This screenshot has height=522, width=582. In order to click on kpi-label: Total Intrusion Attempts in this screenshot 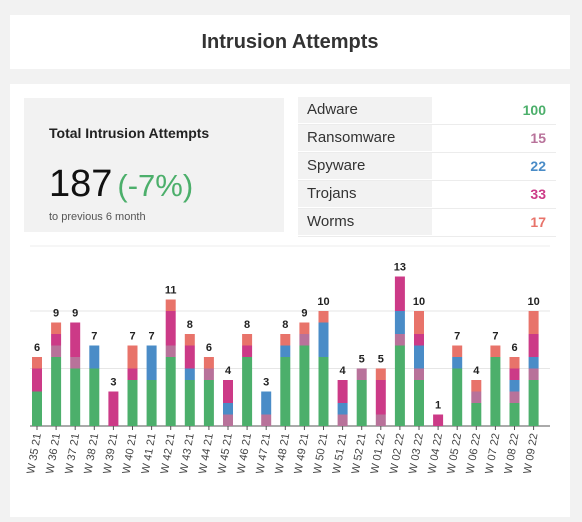, I will do `click(129, 133)`.